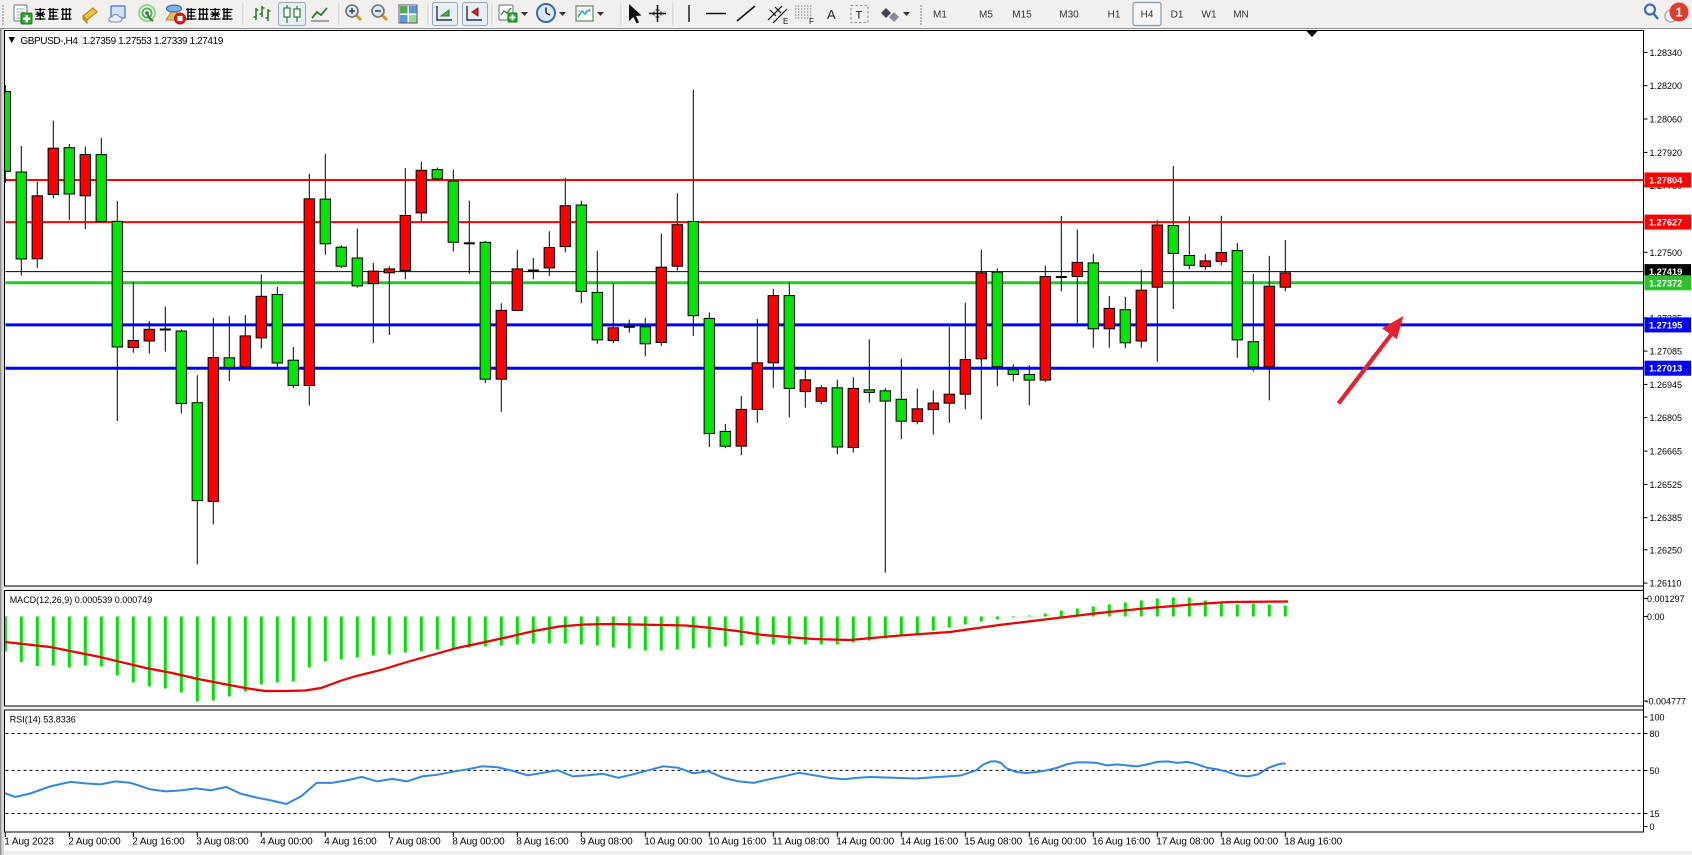 The width and height of the screenshot is (1692, 855). What do you see at coordinates (1666, 702) in the screenshot?
I see `svg-text: -0.004777` at bounding box center [1666, 702].